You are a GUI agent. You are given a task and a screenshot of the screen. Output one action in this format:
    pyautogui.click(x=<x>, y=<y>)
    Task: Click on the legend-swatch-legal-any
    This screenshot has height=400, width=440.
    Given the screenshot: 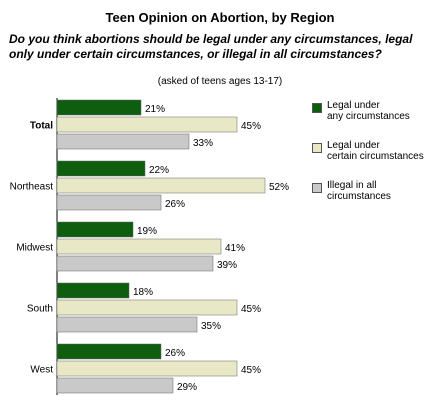 What is the action you would take?
    pyautogui.click(x=317, y=108)
    